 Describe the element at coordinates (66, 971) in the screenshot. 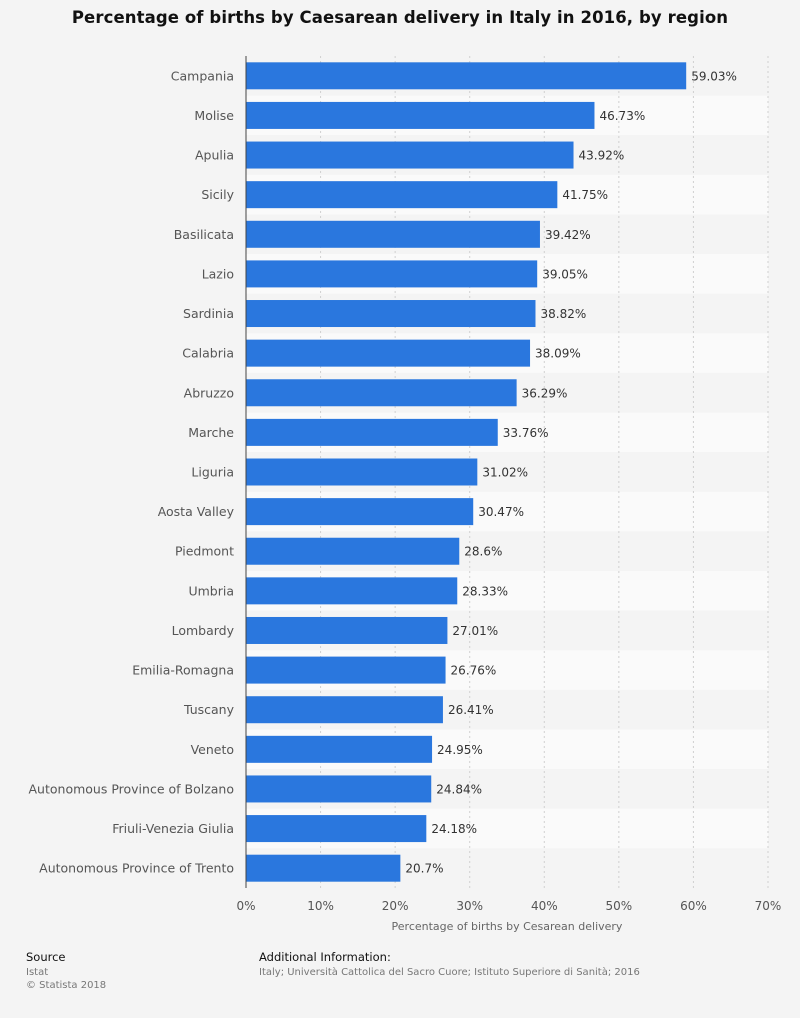

I see `footer-source: Source Istat © Statista 2018` at that location.